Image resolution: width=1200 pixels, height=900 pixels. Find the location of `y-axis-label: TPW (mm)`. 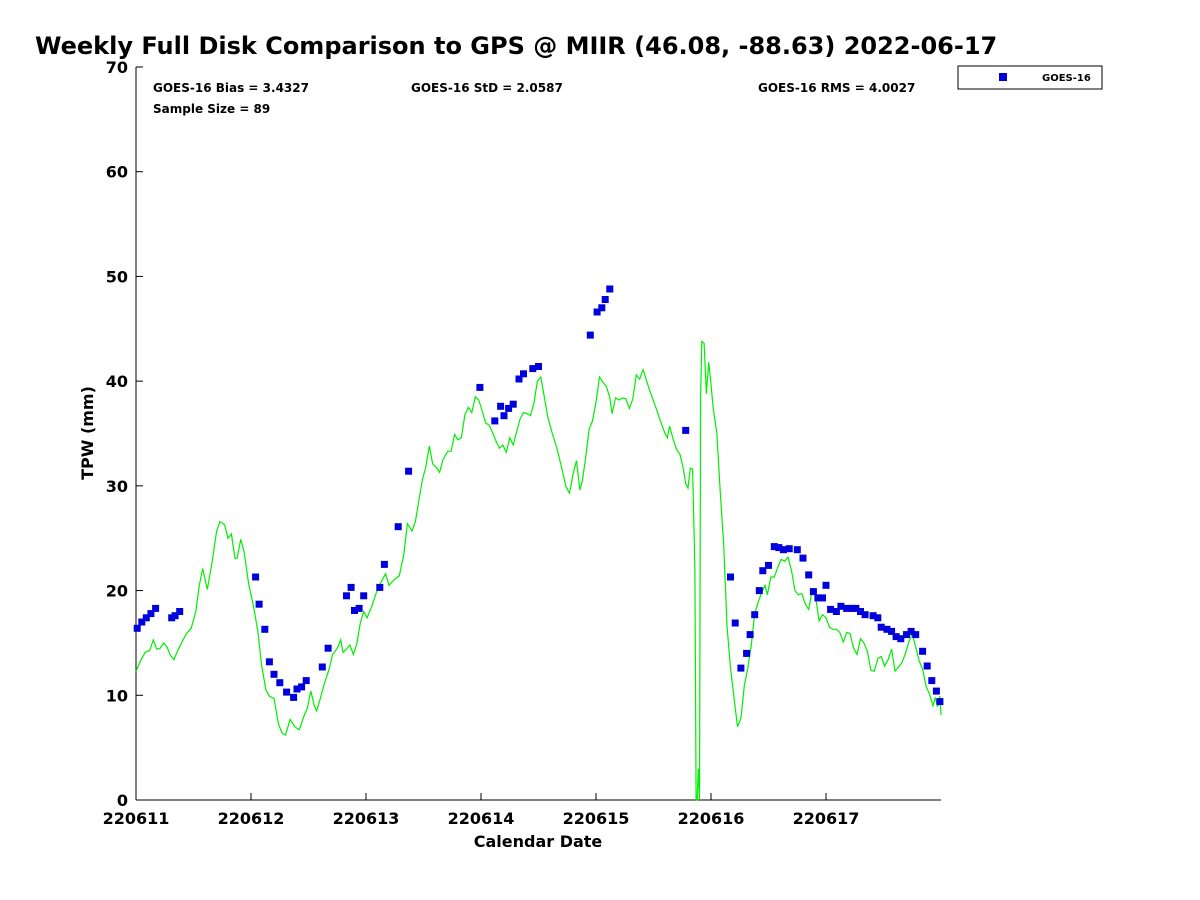

y-axis-label: TPW (mm) is located at coordinates (87, 433).